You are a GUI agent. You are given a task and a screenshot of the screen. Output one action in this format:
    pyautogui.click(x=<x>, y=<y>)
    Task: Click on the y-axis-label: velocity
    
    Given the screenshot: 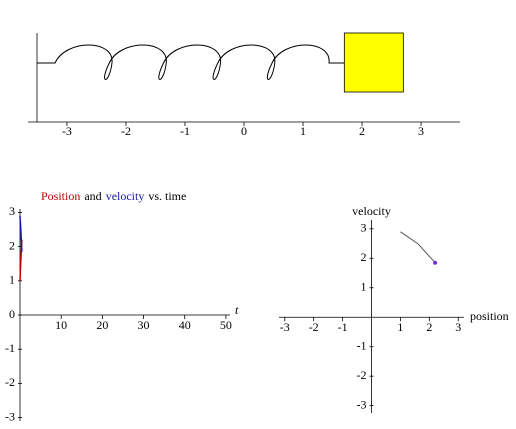 What is the action you would take?
    pyautogui.click(x=371, y=211)
    